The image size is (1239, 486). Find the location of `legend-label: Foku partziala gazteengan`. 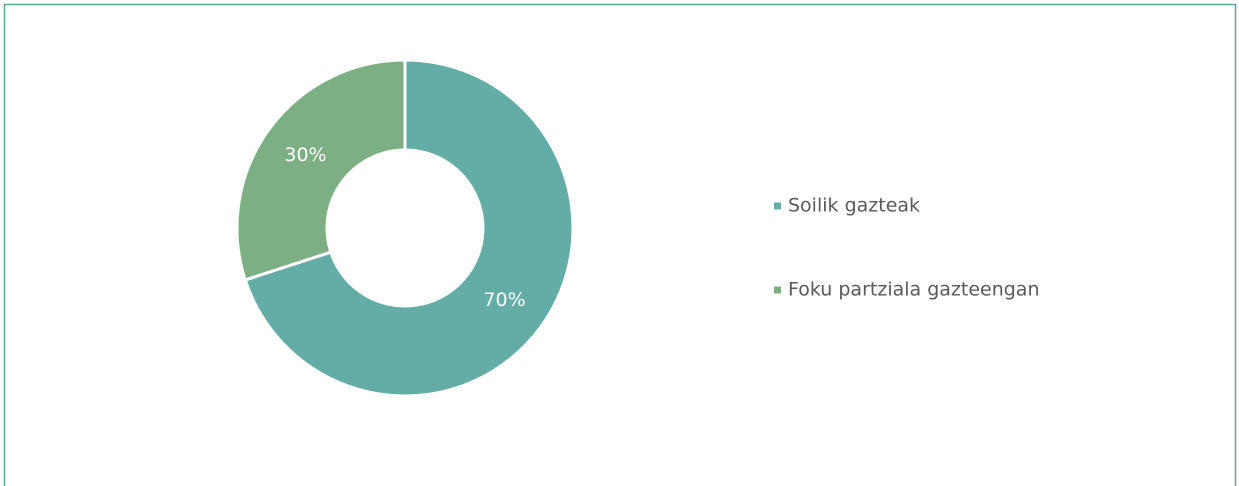

legend-label: Foku partziala gazteengan is located at coordinates (914, 290).